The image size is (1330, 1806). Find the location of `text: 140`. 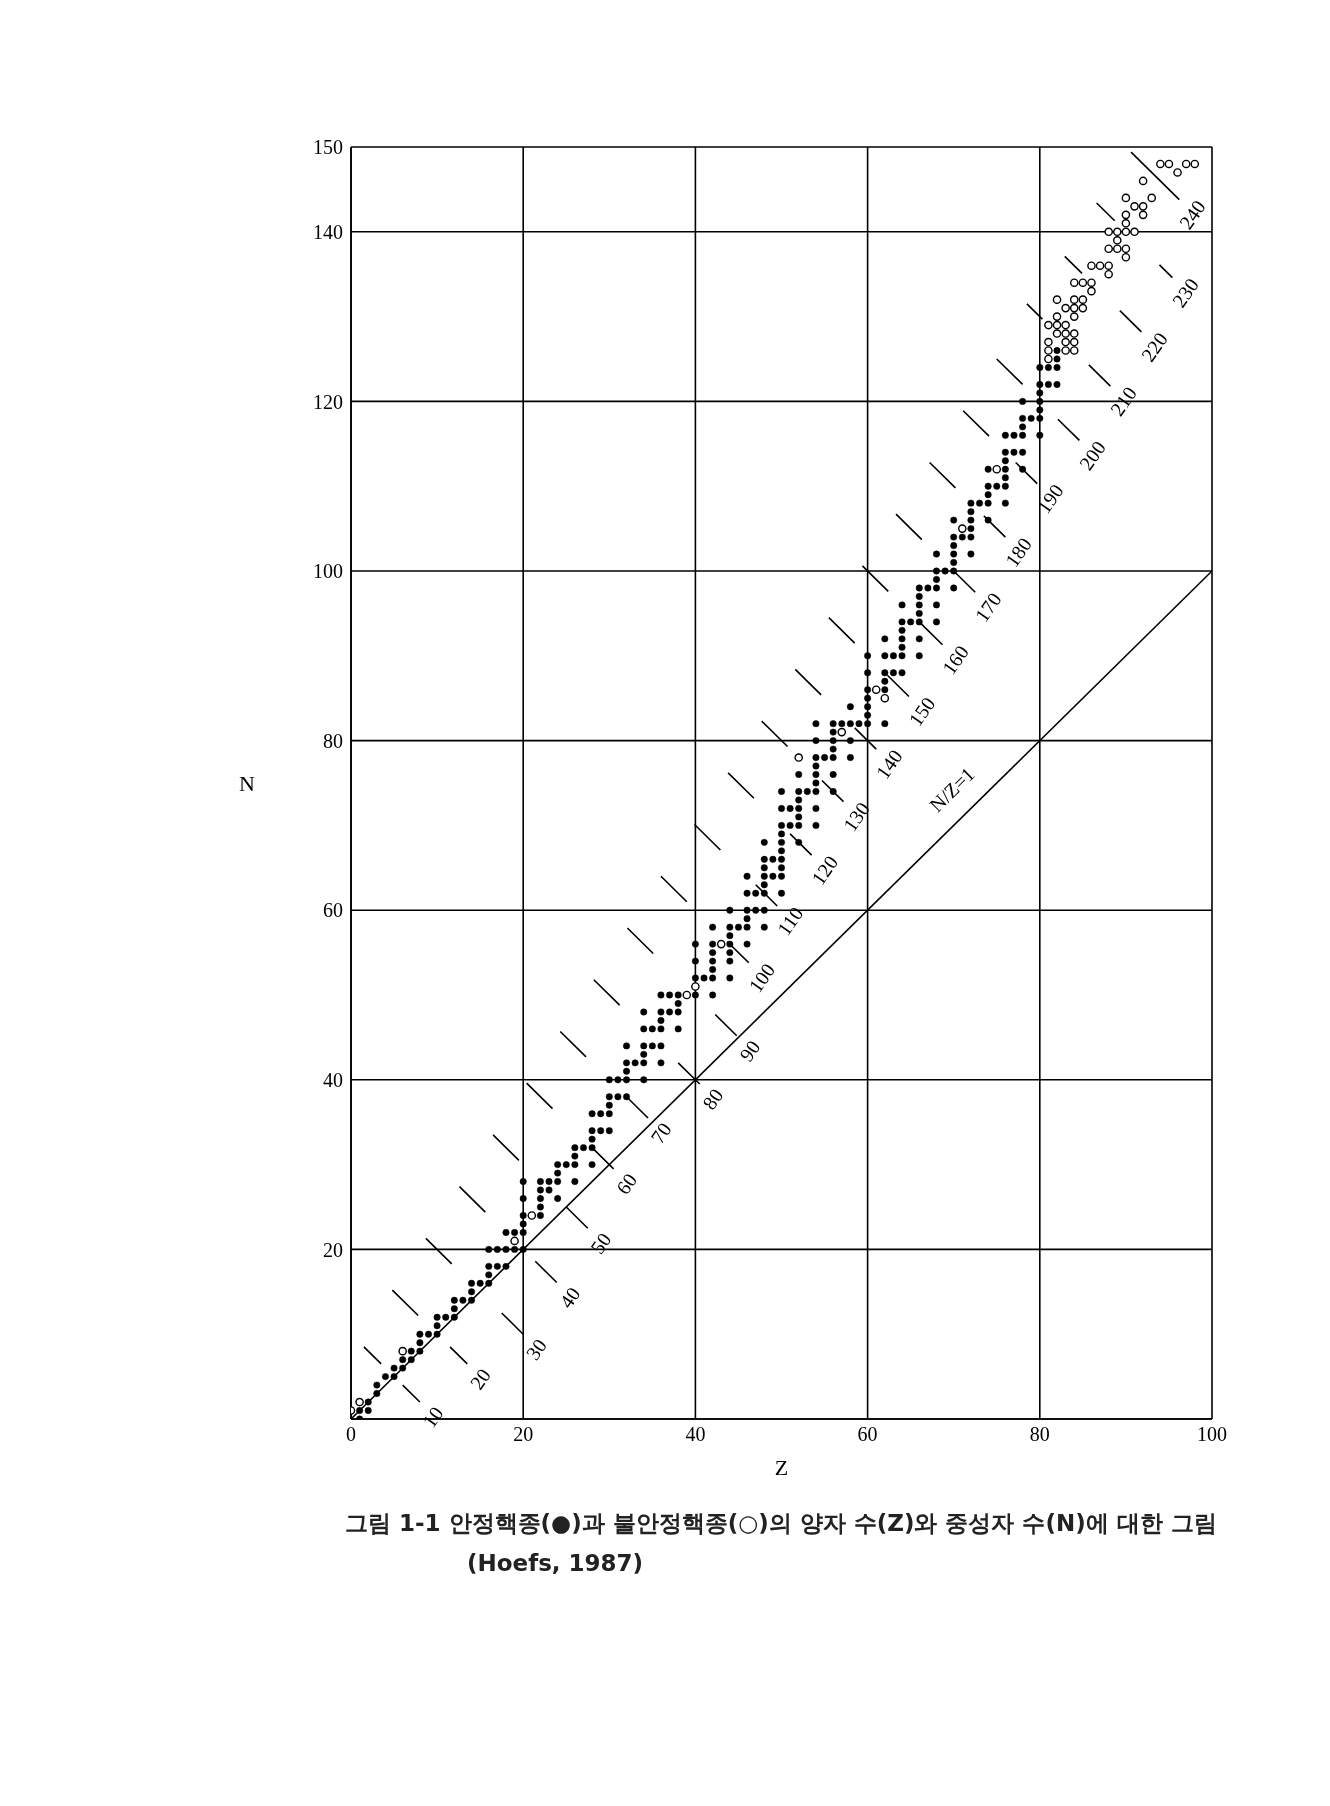

text: 140 is located at coordinates (889, 764).